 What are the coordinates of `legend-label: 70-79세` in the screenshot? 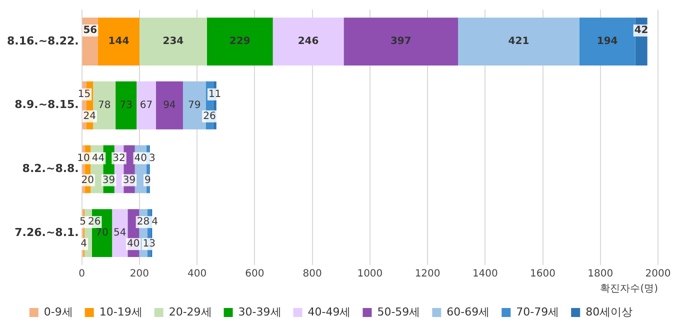 It's located at (538, 311).